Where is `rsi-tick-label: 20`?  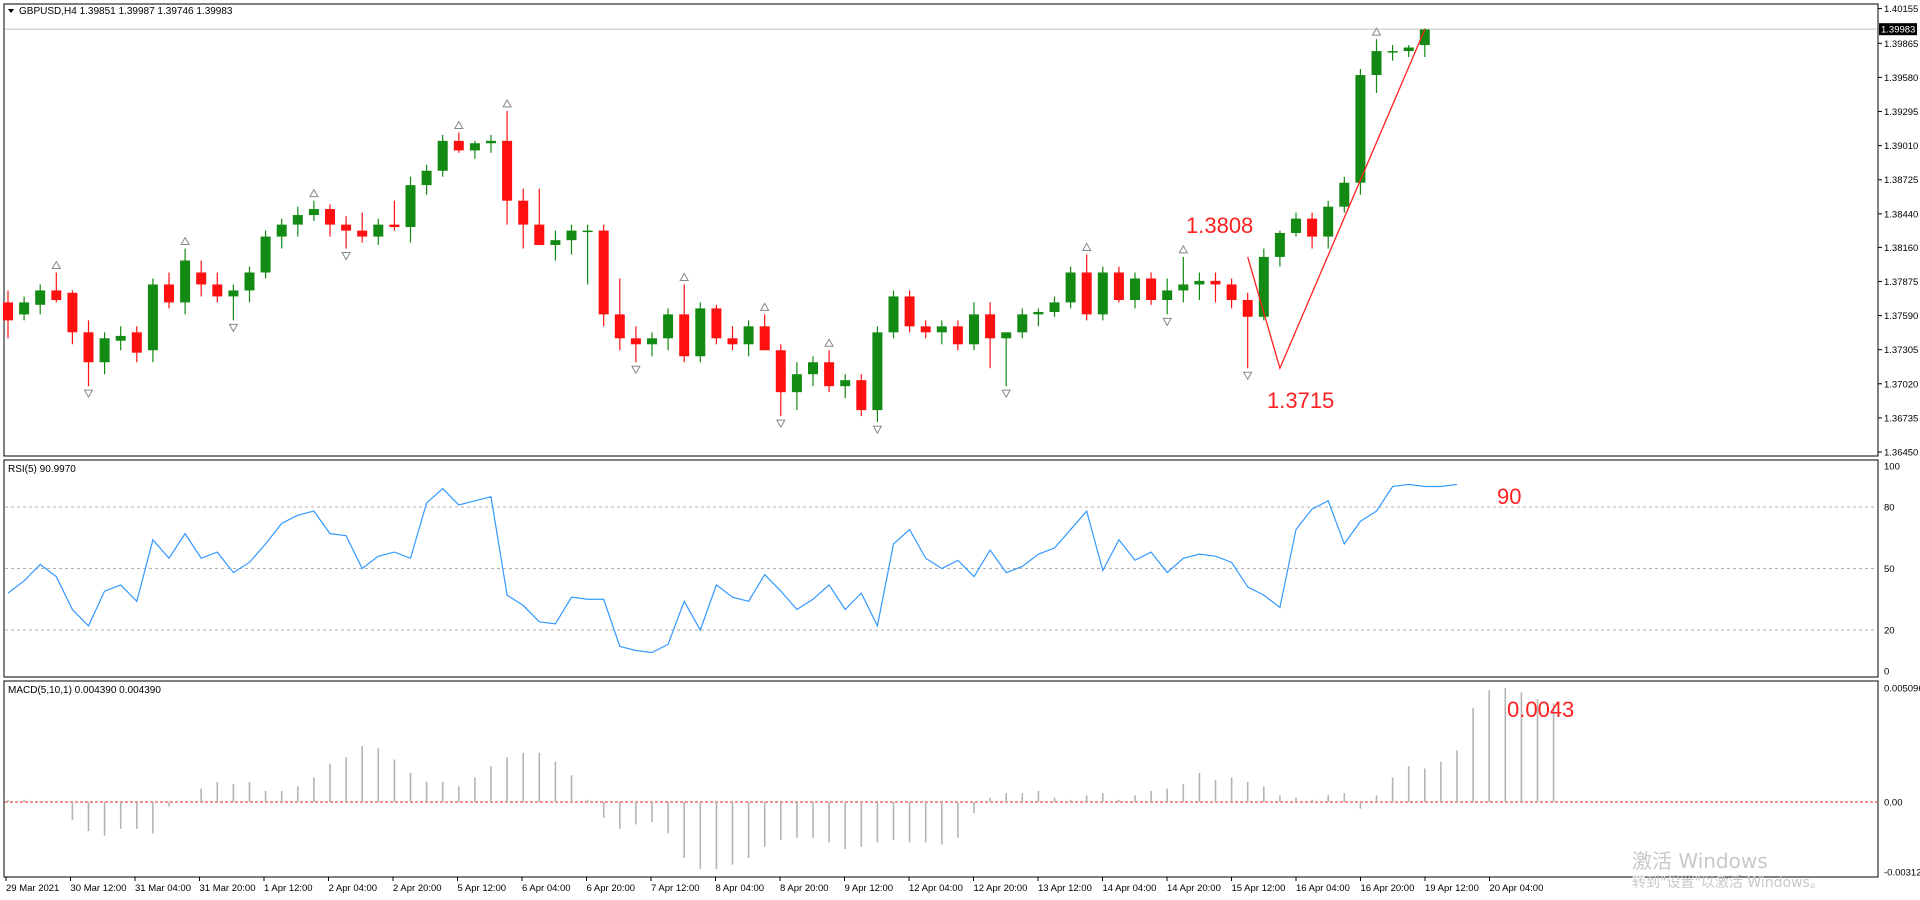
rsi-tick-label: 20 is located at coordinates (1889, 631).